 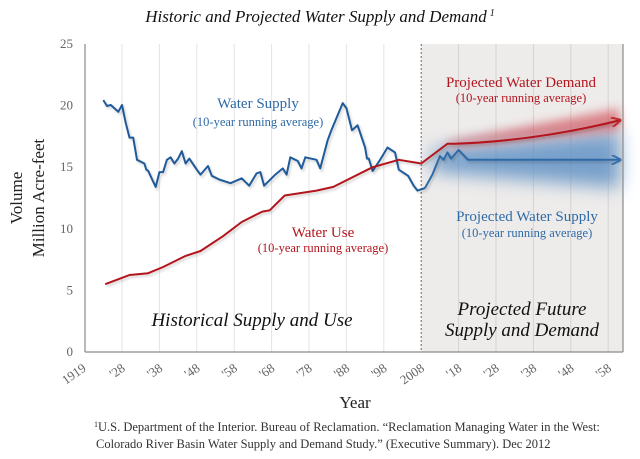 I want to click on x-axis-label: Year, so click(x=355, y=402).